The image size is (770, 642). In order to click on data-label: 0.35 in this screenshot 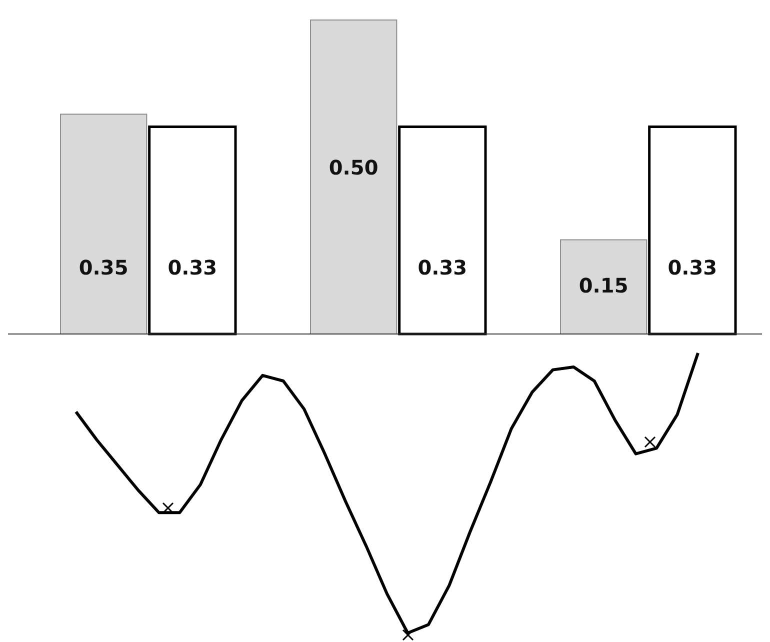, I will do `click(103, 267)`.